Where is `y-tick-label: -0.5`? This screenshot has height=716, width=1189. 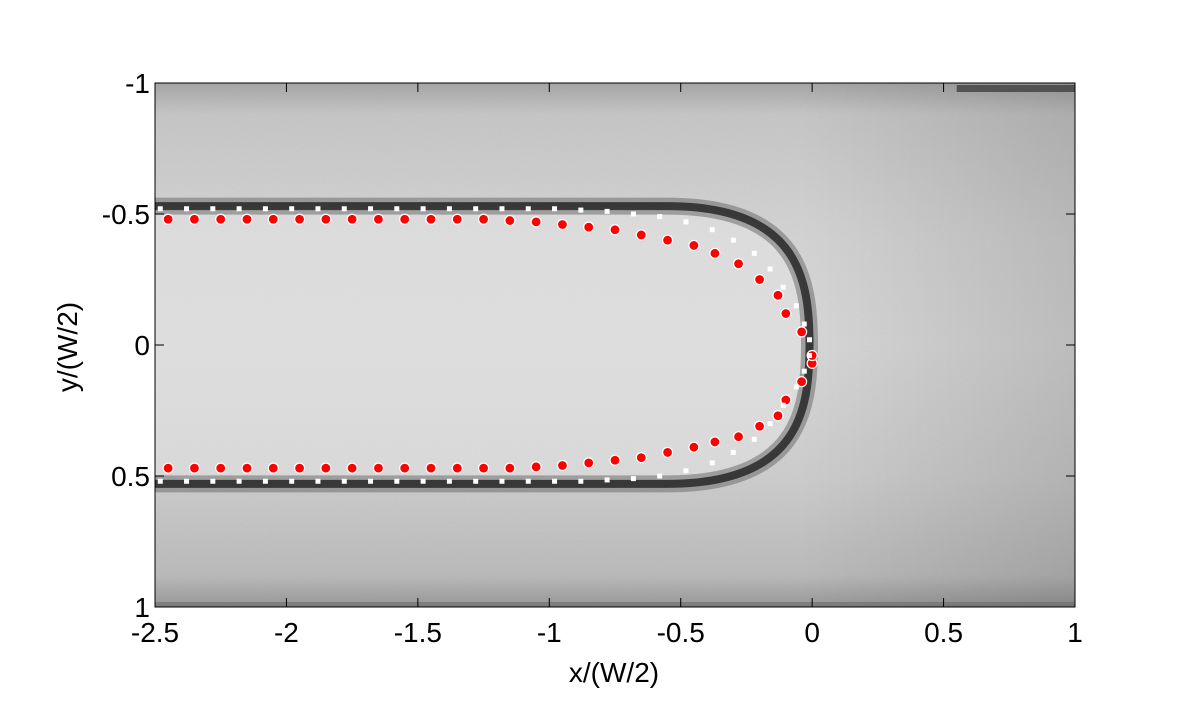
y-tick-label: -0.5 is located at coordinates (126, 214).